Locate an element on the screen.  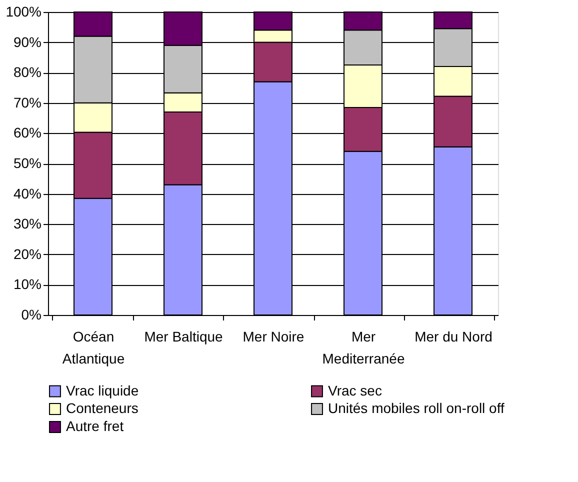
legend-label: Unités mobiles roll on-roll off is located at coordinates (416, 408).